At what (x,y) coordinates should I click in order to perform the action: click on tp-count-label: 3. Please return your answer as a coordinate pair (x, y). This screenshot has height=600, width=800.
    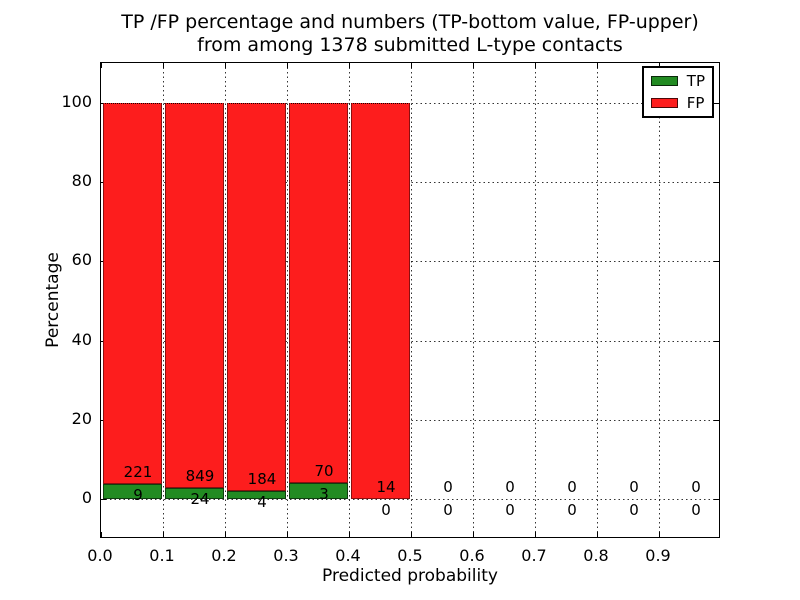
    Looking at the image, I should click on (324, 494).